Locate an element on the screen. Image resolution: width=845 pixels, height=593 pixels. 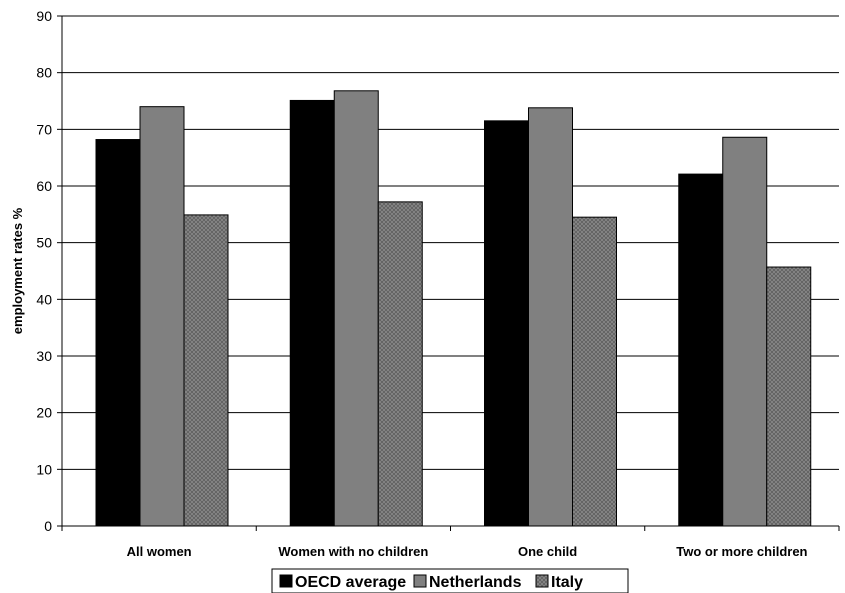
y-tick-label: 0 is located at coordinates (48, 526).